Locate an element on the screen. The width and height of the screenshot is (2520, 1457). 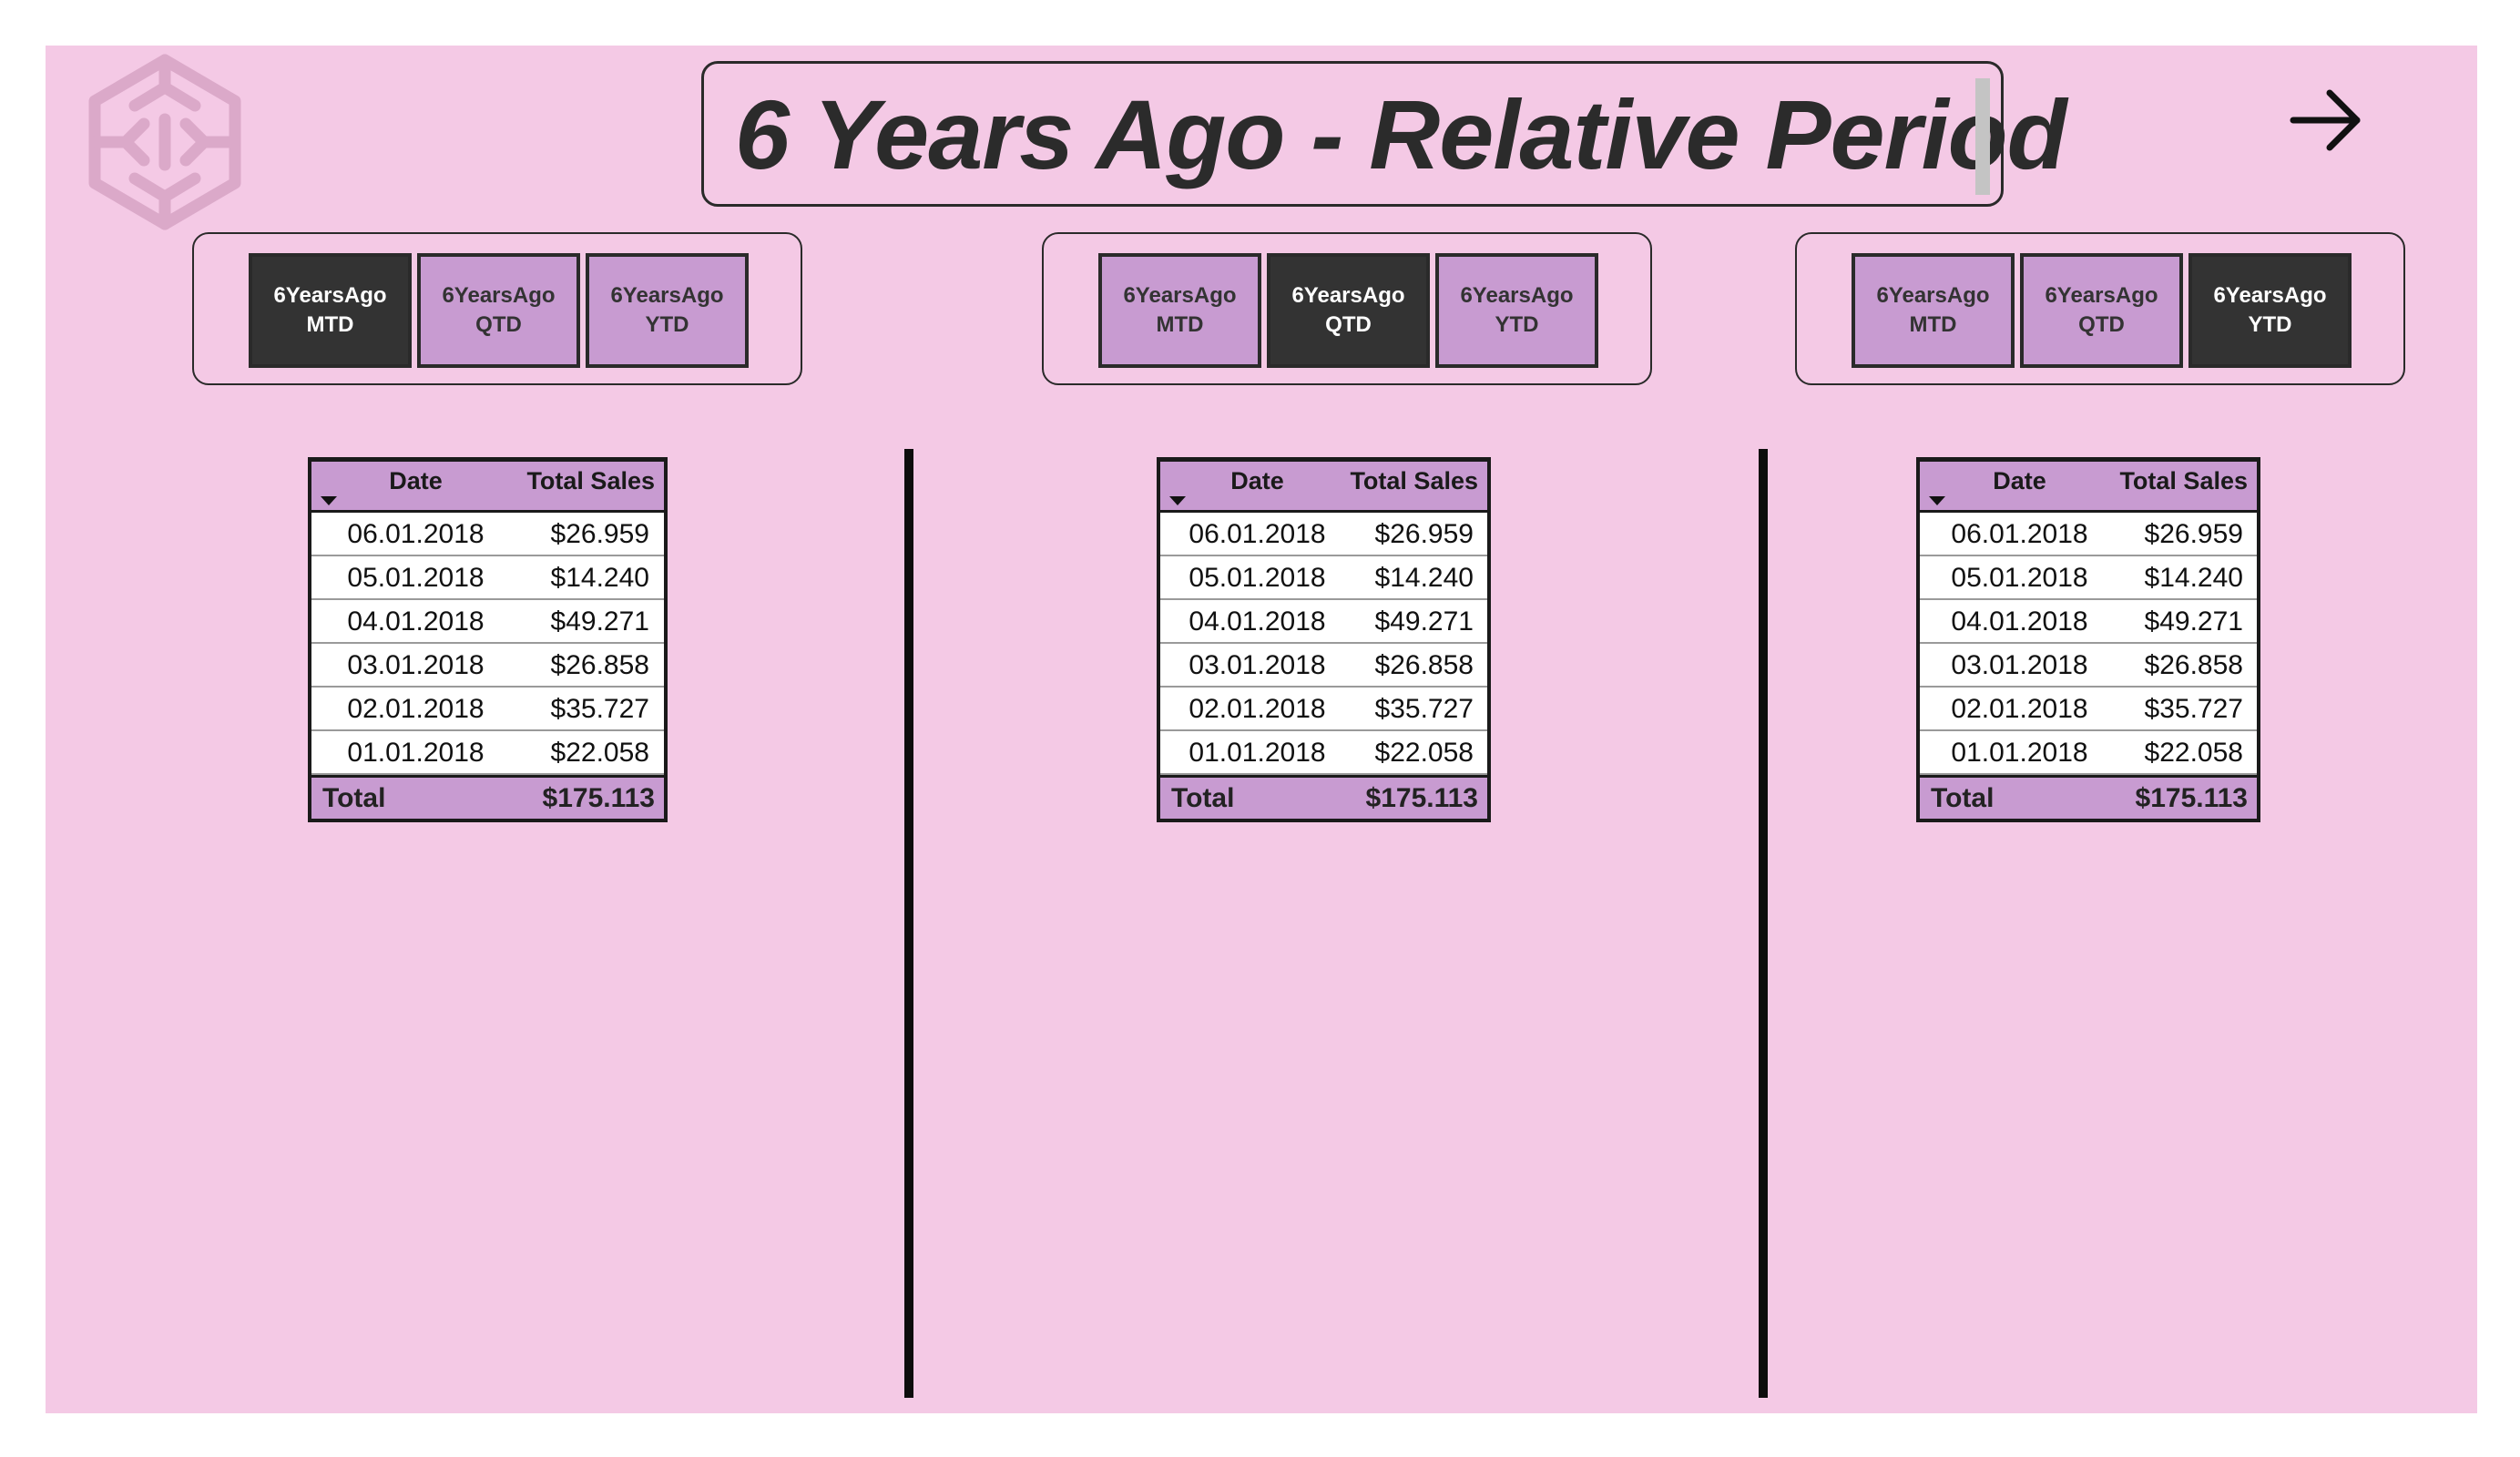
arrow-right-icon is located at coordinates (2327, 121).